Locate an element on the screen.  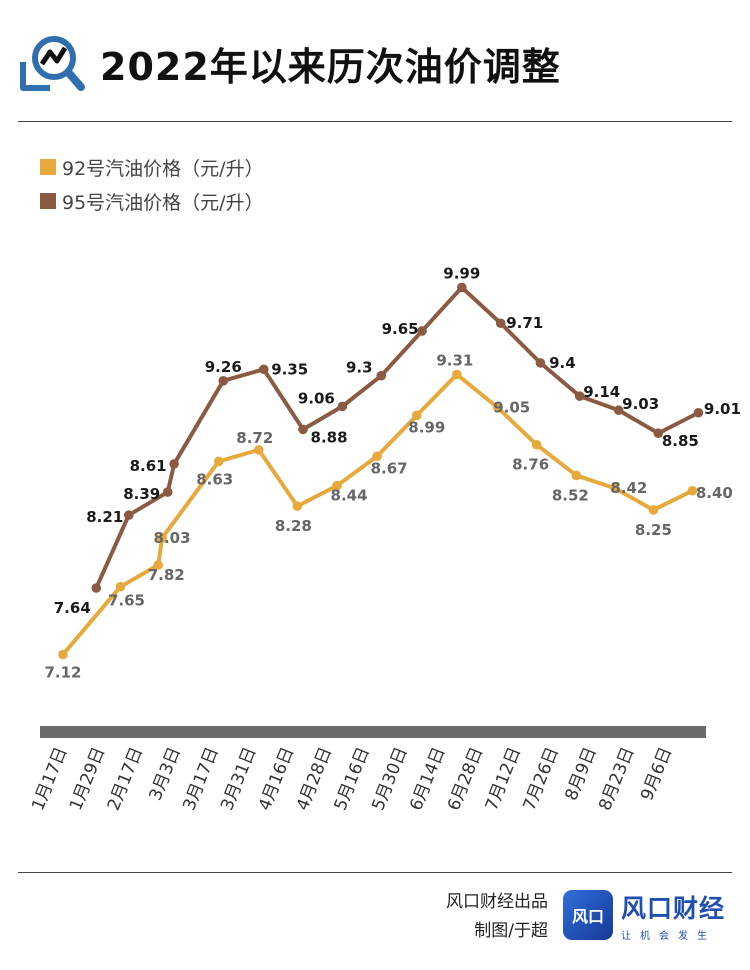
top-divider is located at coordinates (375, 121).